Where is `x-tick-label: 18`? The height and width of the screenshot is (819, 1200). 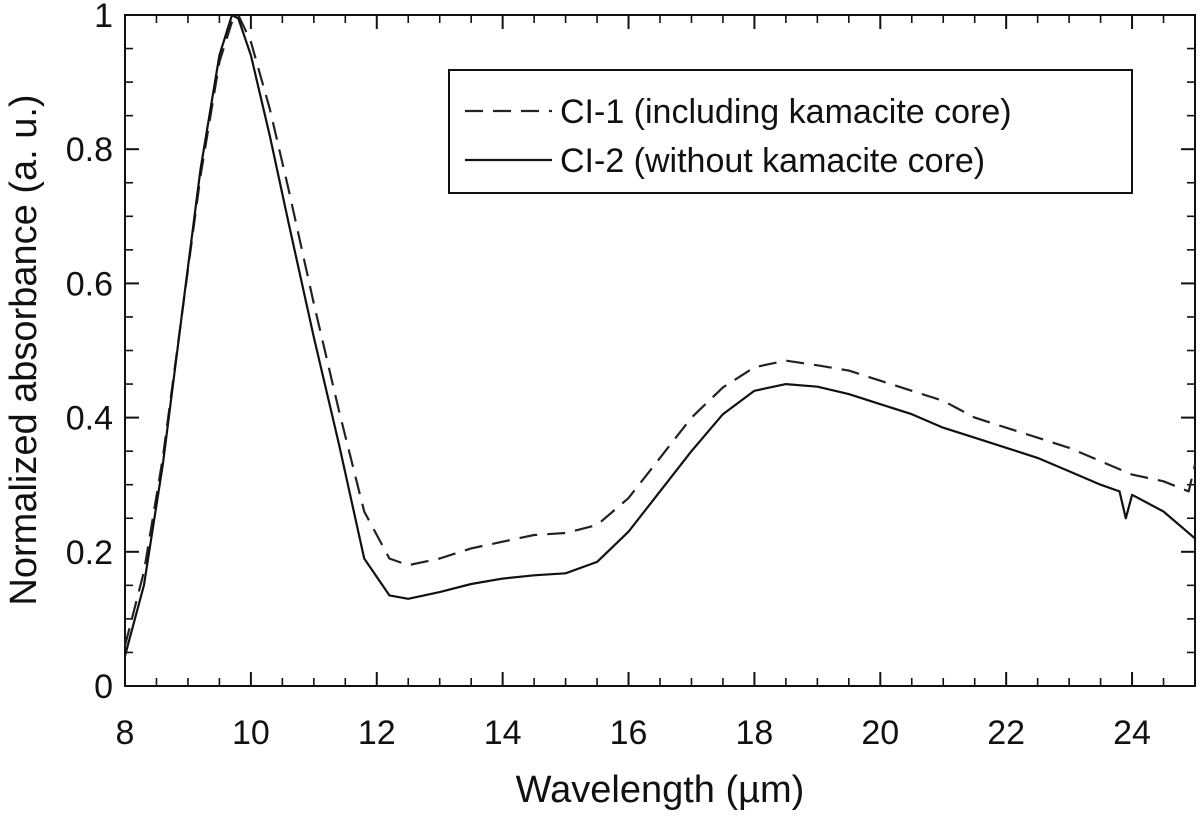 x-tick-label: 18 is located at coordinates (754, 733).